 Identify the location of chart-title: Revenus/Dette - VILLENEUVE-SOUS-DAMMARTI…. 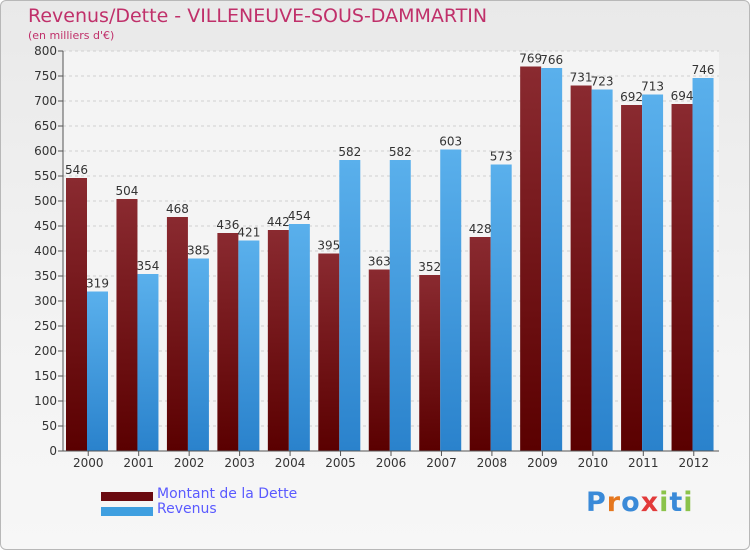
(258, 16).